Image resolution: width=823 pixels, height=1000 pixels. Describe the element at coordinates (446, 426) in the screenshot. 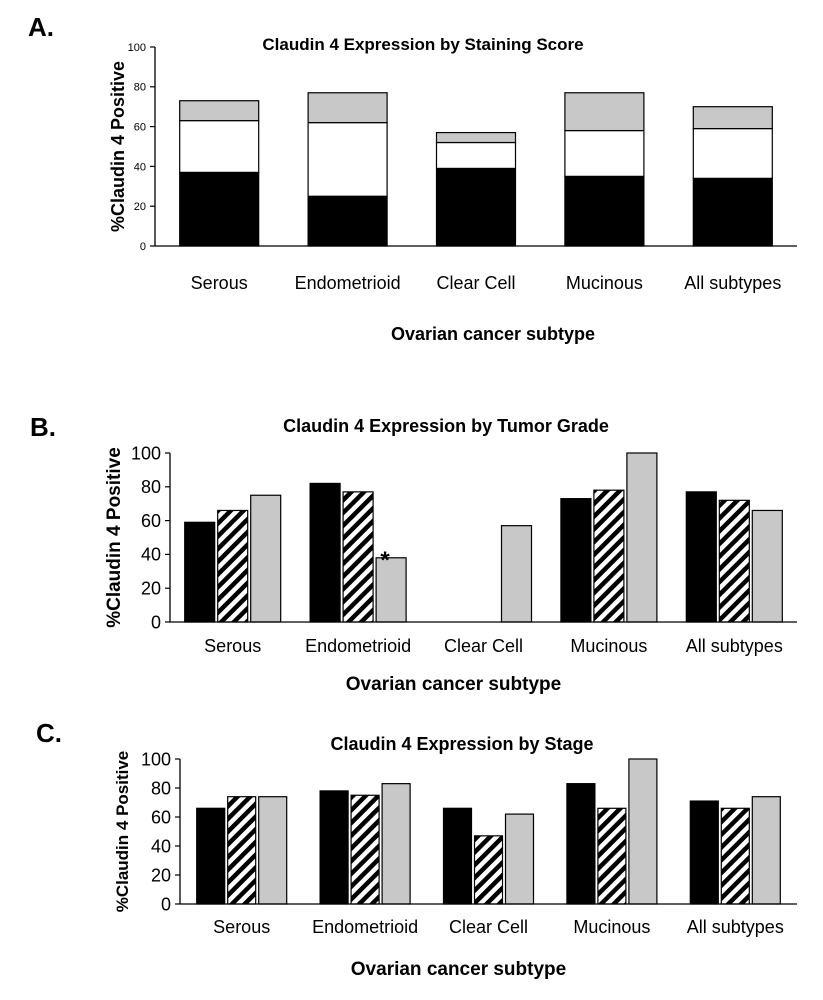

I see `chart-title: Claudin 4 Expression by Tumor Grade` at that location.